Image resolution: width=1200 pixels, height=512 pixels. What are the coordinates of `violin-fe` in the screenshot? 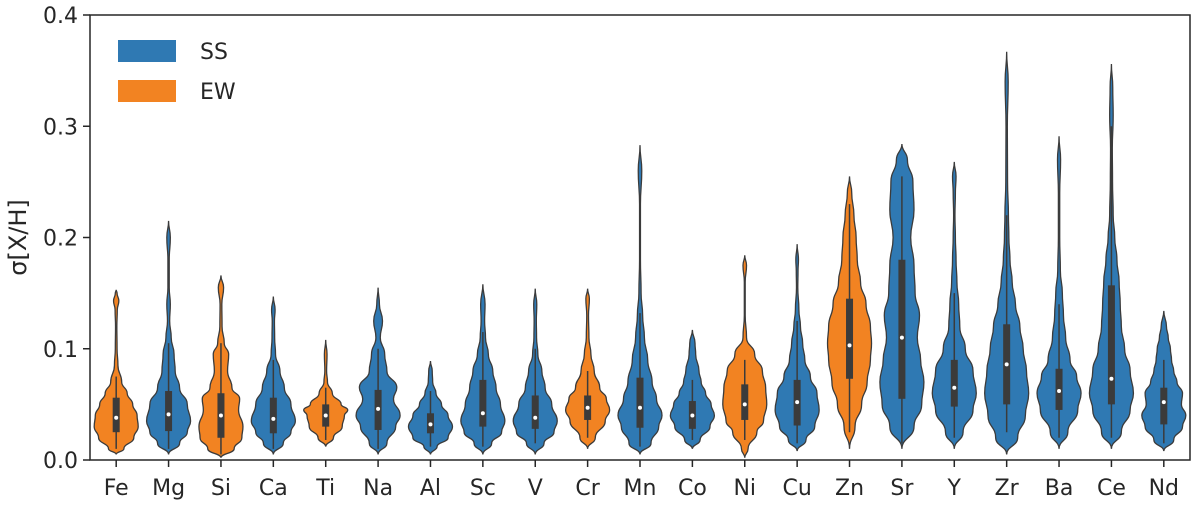 It's located at (116, 372).